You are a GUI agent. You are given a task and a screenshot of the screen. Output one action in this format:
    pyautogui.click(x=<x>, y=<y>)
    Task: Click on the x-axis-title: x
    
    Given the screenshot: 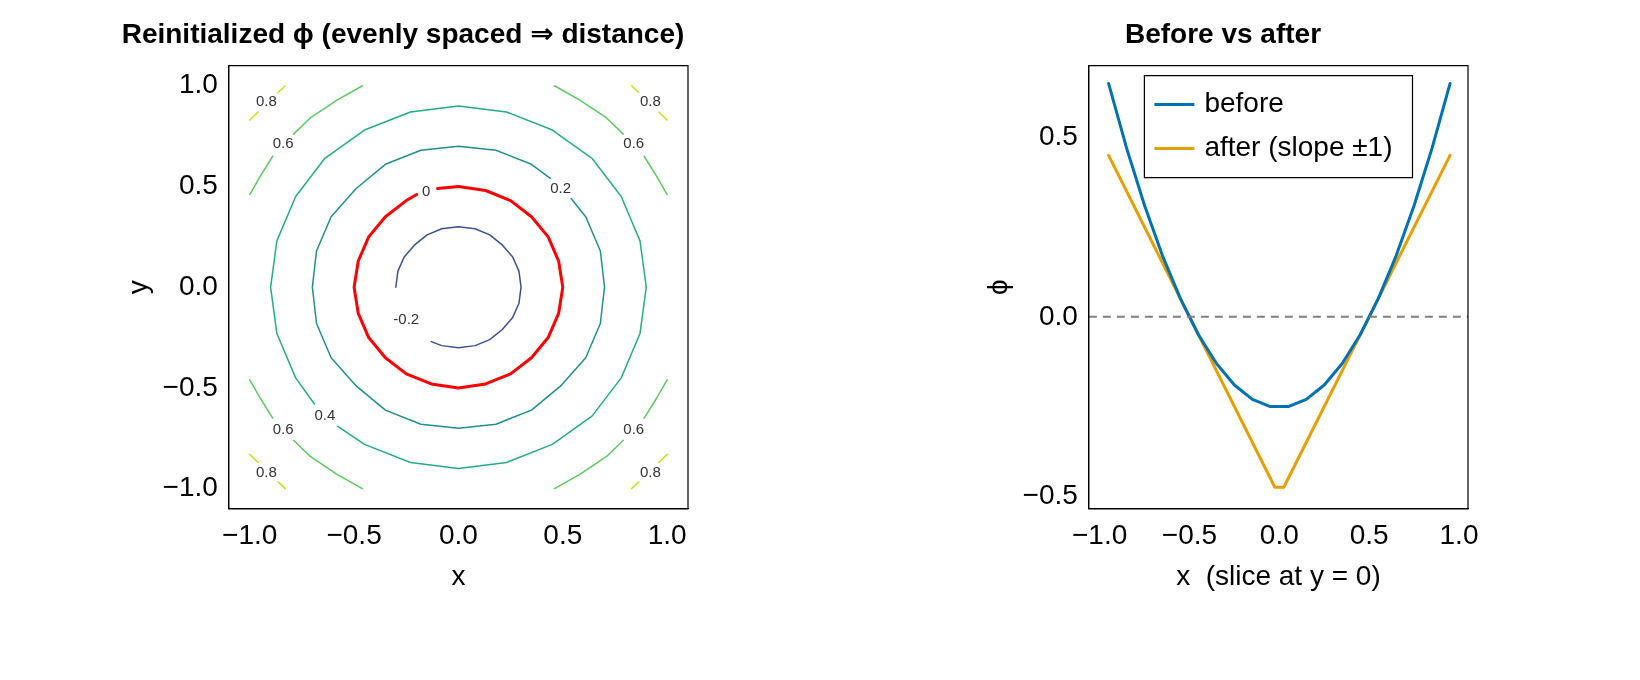 What is the action you would take?
    pyautogui.click(x=458, y=575)
    